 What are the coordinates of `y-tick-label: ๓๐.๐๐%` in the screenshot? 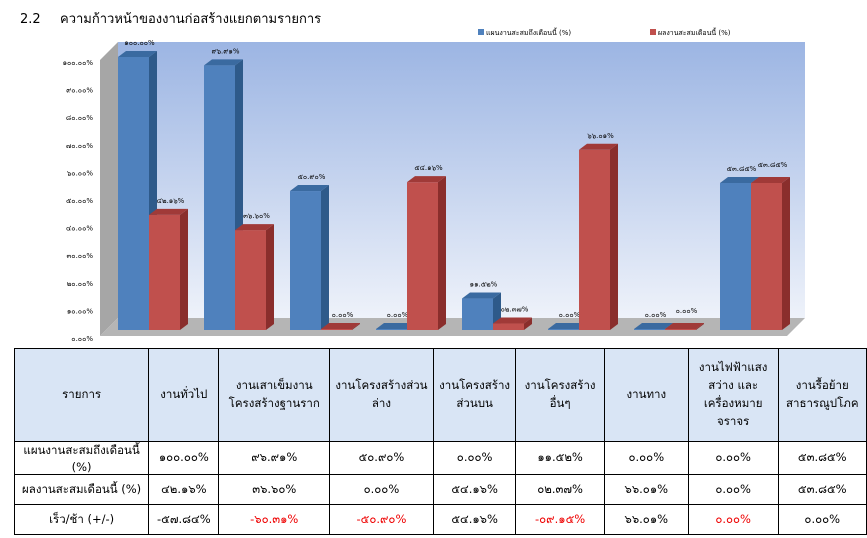 It's located at (80, 256).